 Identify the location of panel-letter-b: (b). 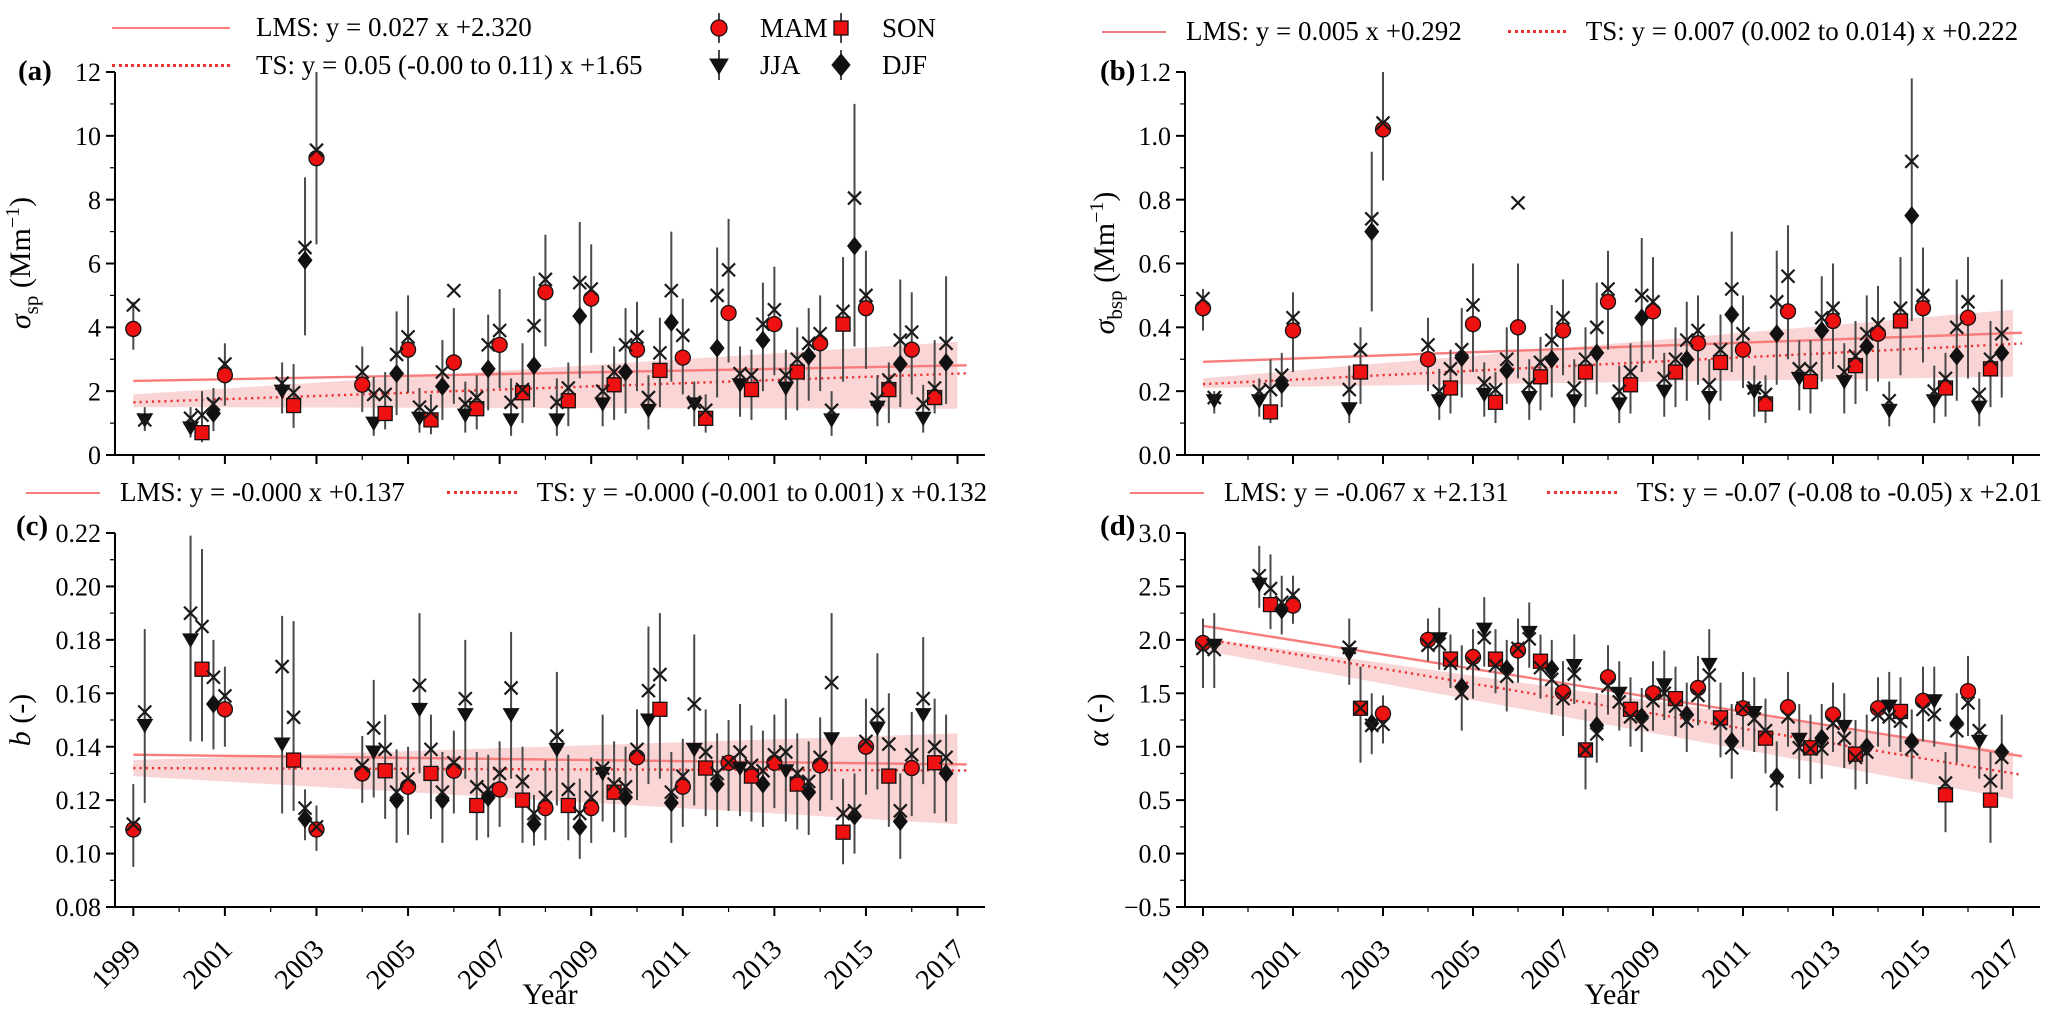
(1117, 71).